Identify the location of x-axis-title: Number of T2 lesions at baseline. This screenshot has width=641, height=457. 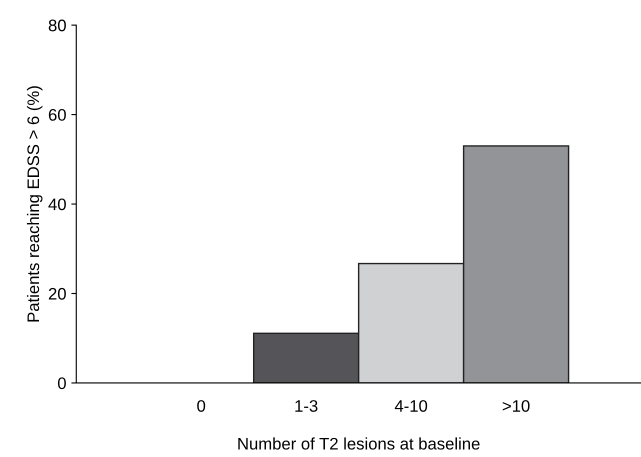
(359, 443).